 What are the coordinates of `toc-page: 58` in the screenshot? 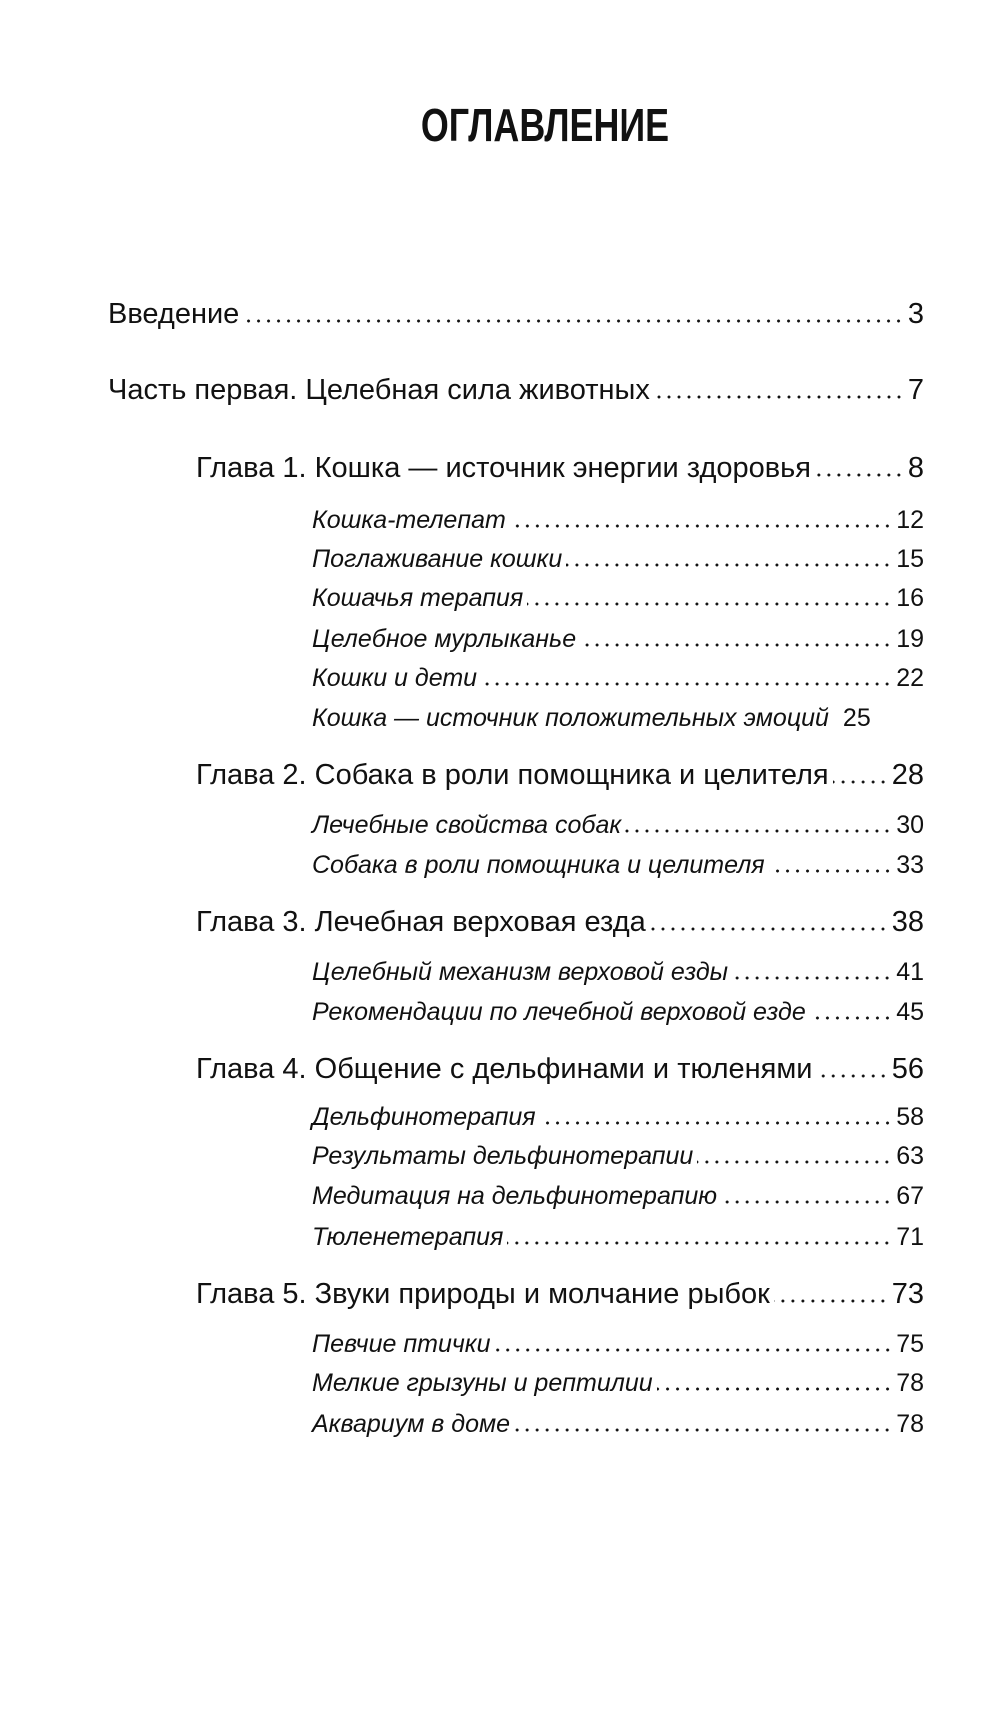 It's located at (910, 1117).